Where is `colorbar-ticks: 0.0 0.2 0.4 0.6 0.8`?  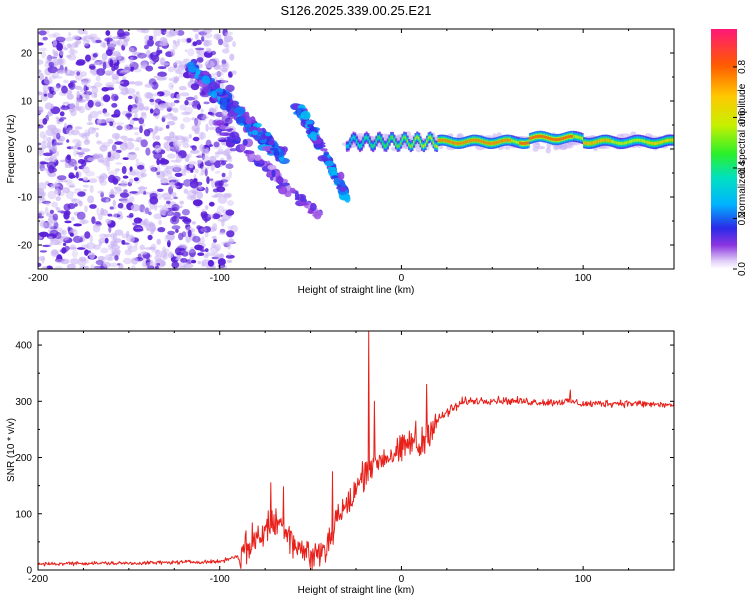
colorbar-ticks: 0.0 0.2 0.4 0.6 0.8 is located at coordinates (740, 168).